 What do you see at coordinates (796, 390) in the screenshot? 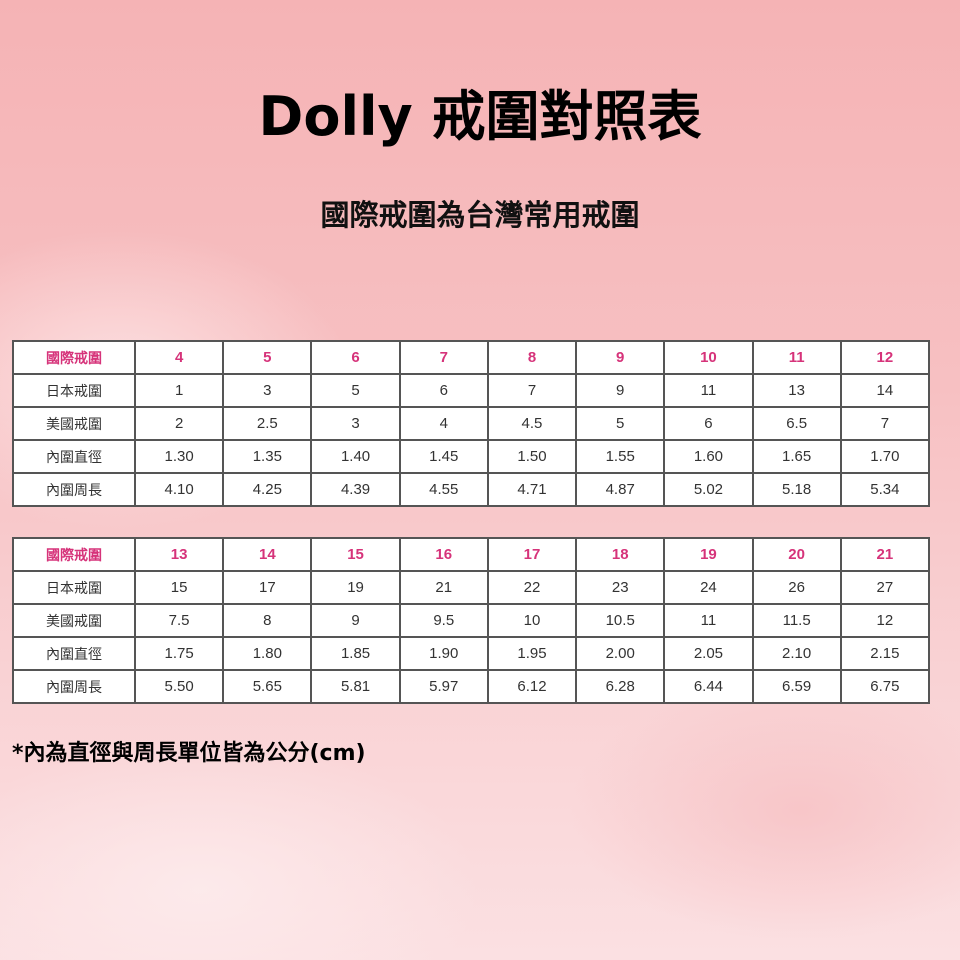
I see `table-cell: 13` at bounding box center [796, 390].